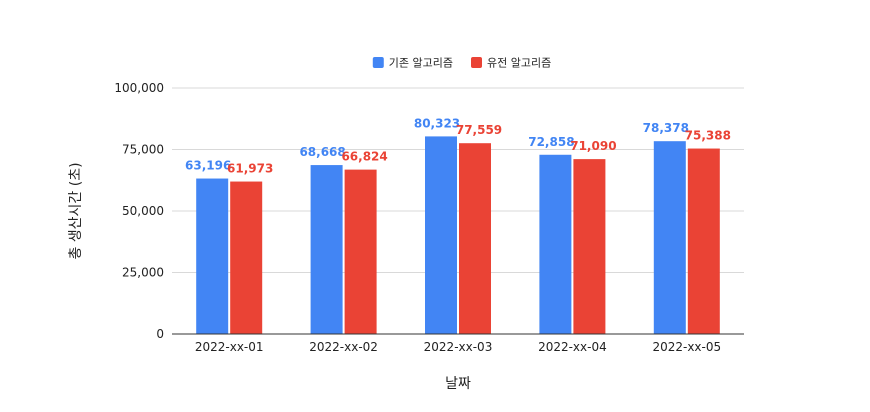 Image resolution: width=870 pixels, height=412 pixels. Describe the element at coordinates (364, 157) in the screenshot. I see `data-label: 66,824` at that location.